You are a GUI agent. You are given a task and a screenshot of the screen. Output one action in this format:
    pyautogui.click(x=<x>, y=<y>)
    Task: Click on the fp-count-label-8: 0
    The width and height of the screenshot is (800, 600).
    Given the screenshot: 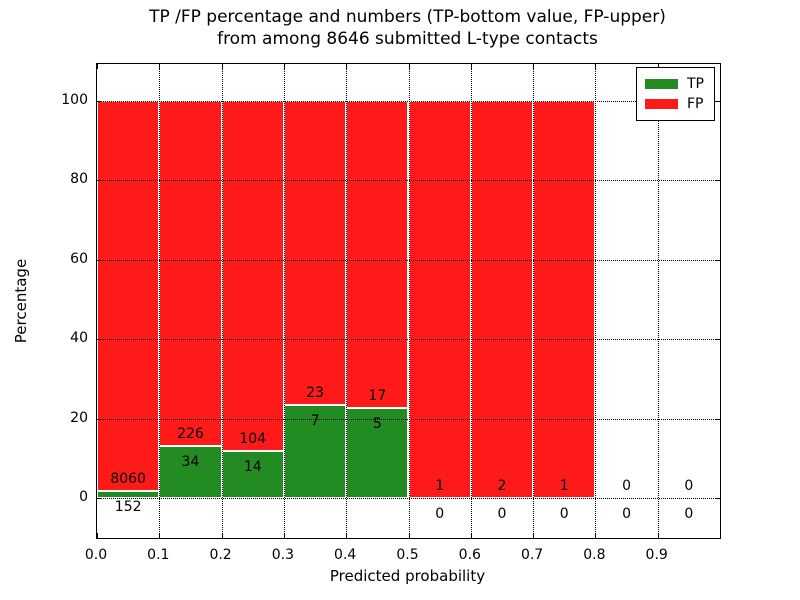 What is the action you would take?
    pyautogui.click(x=626, y=486)
    